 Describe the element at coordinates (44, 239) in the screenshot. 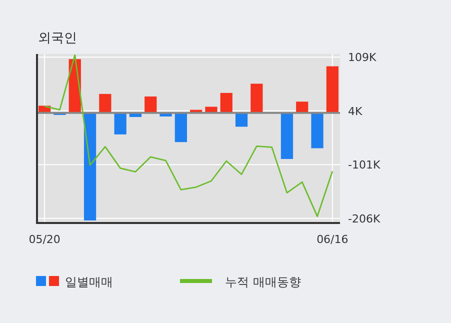

I see `x-tick-label: 05/20` at that location.